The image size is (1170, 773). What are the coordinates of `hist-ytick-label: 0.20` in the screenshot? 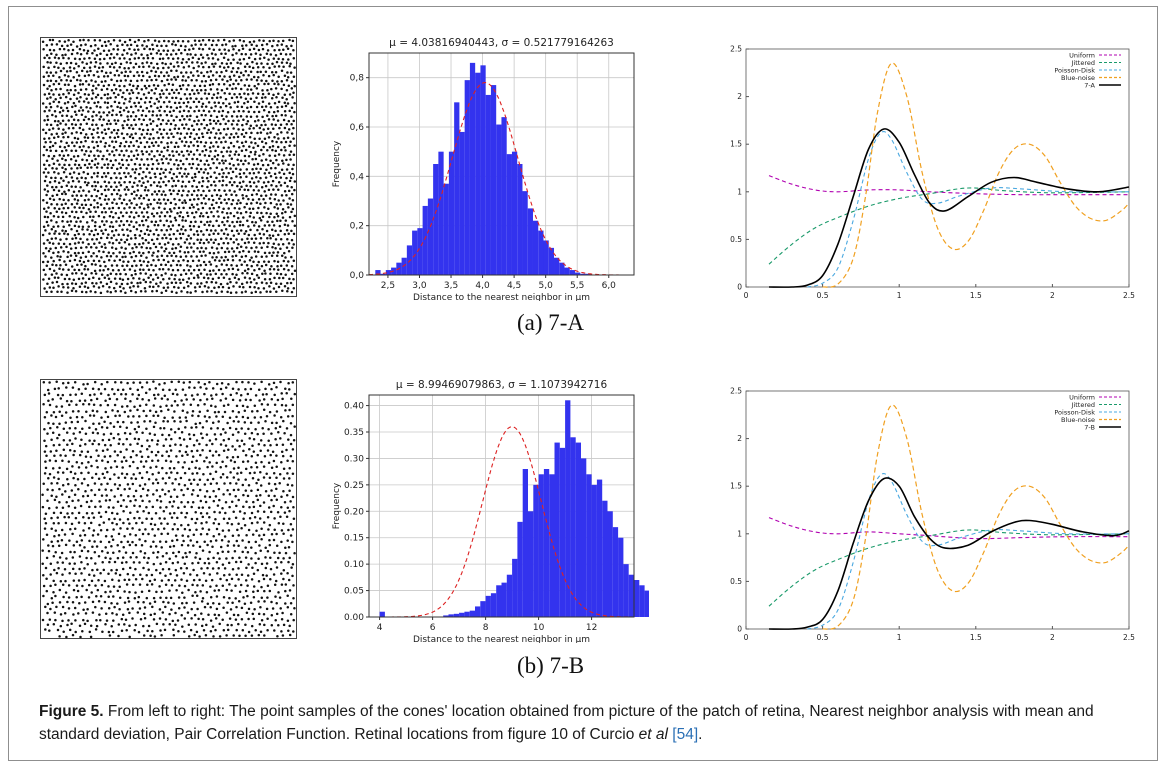 It's located at (354, 512).